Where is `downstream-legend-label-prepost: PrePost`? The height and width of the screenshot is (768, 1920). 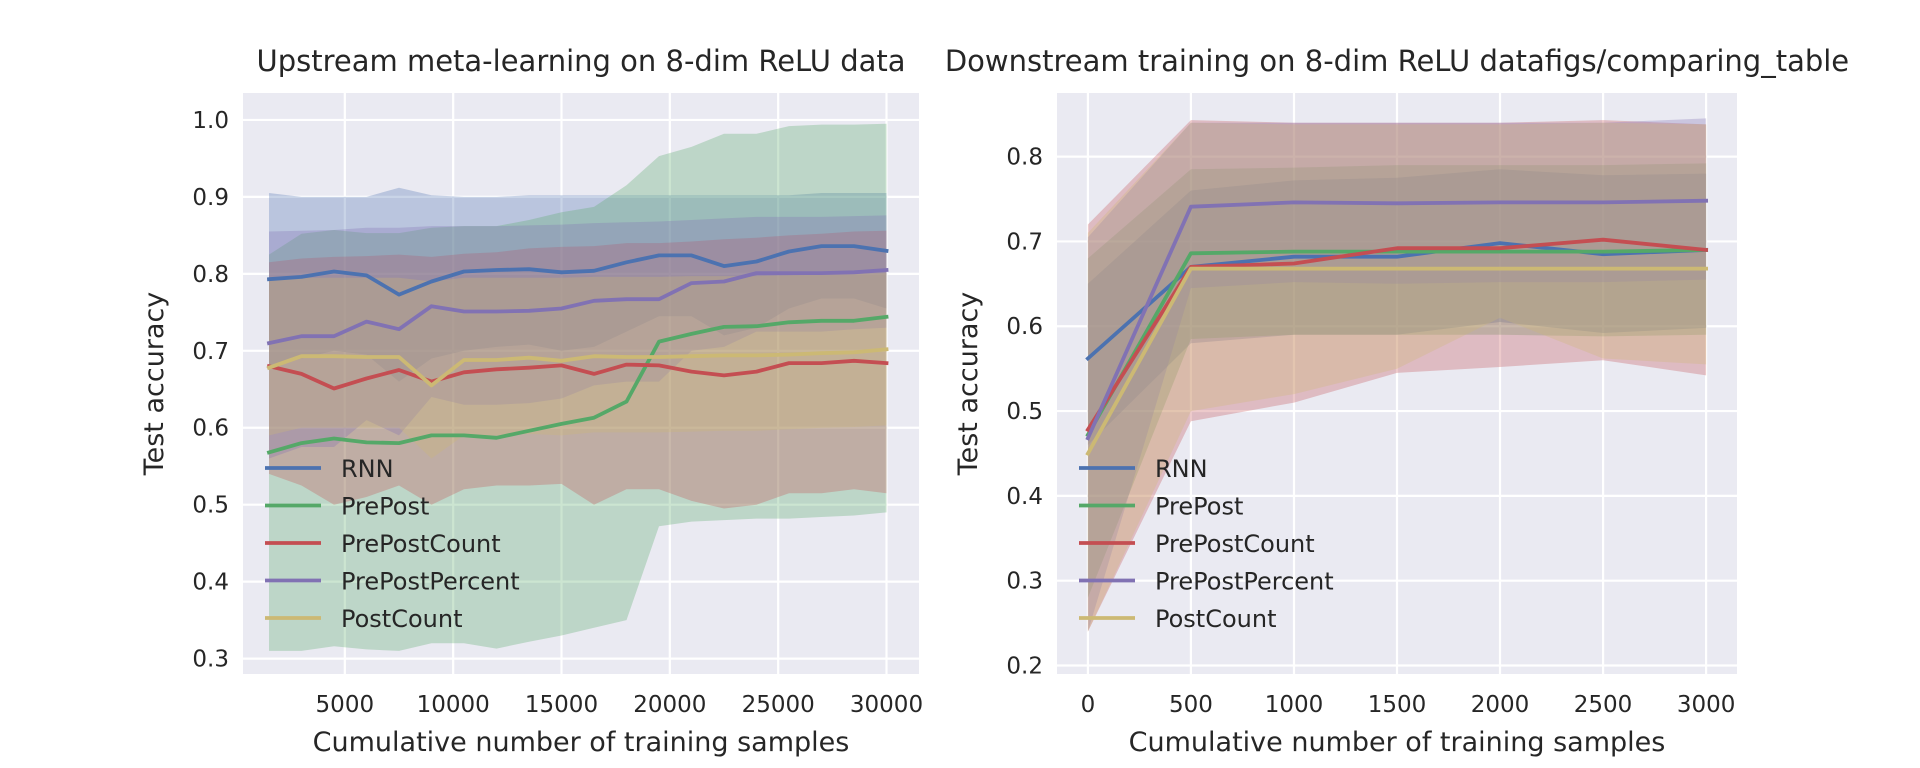 downstream-legend-label-prepost: PrePost is located at coordinates (1199, 507).